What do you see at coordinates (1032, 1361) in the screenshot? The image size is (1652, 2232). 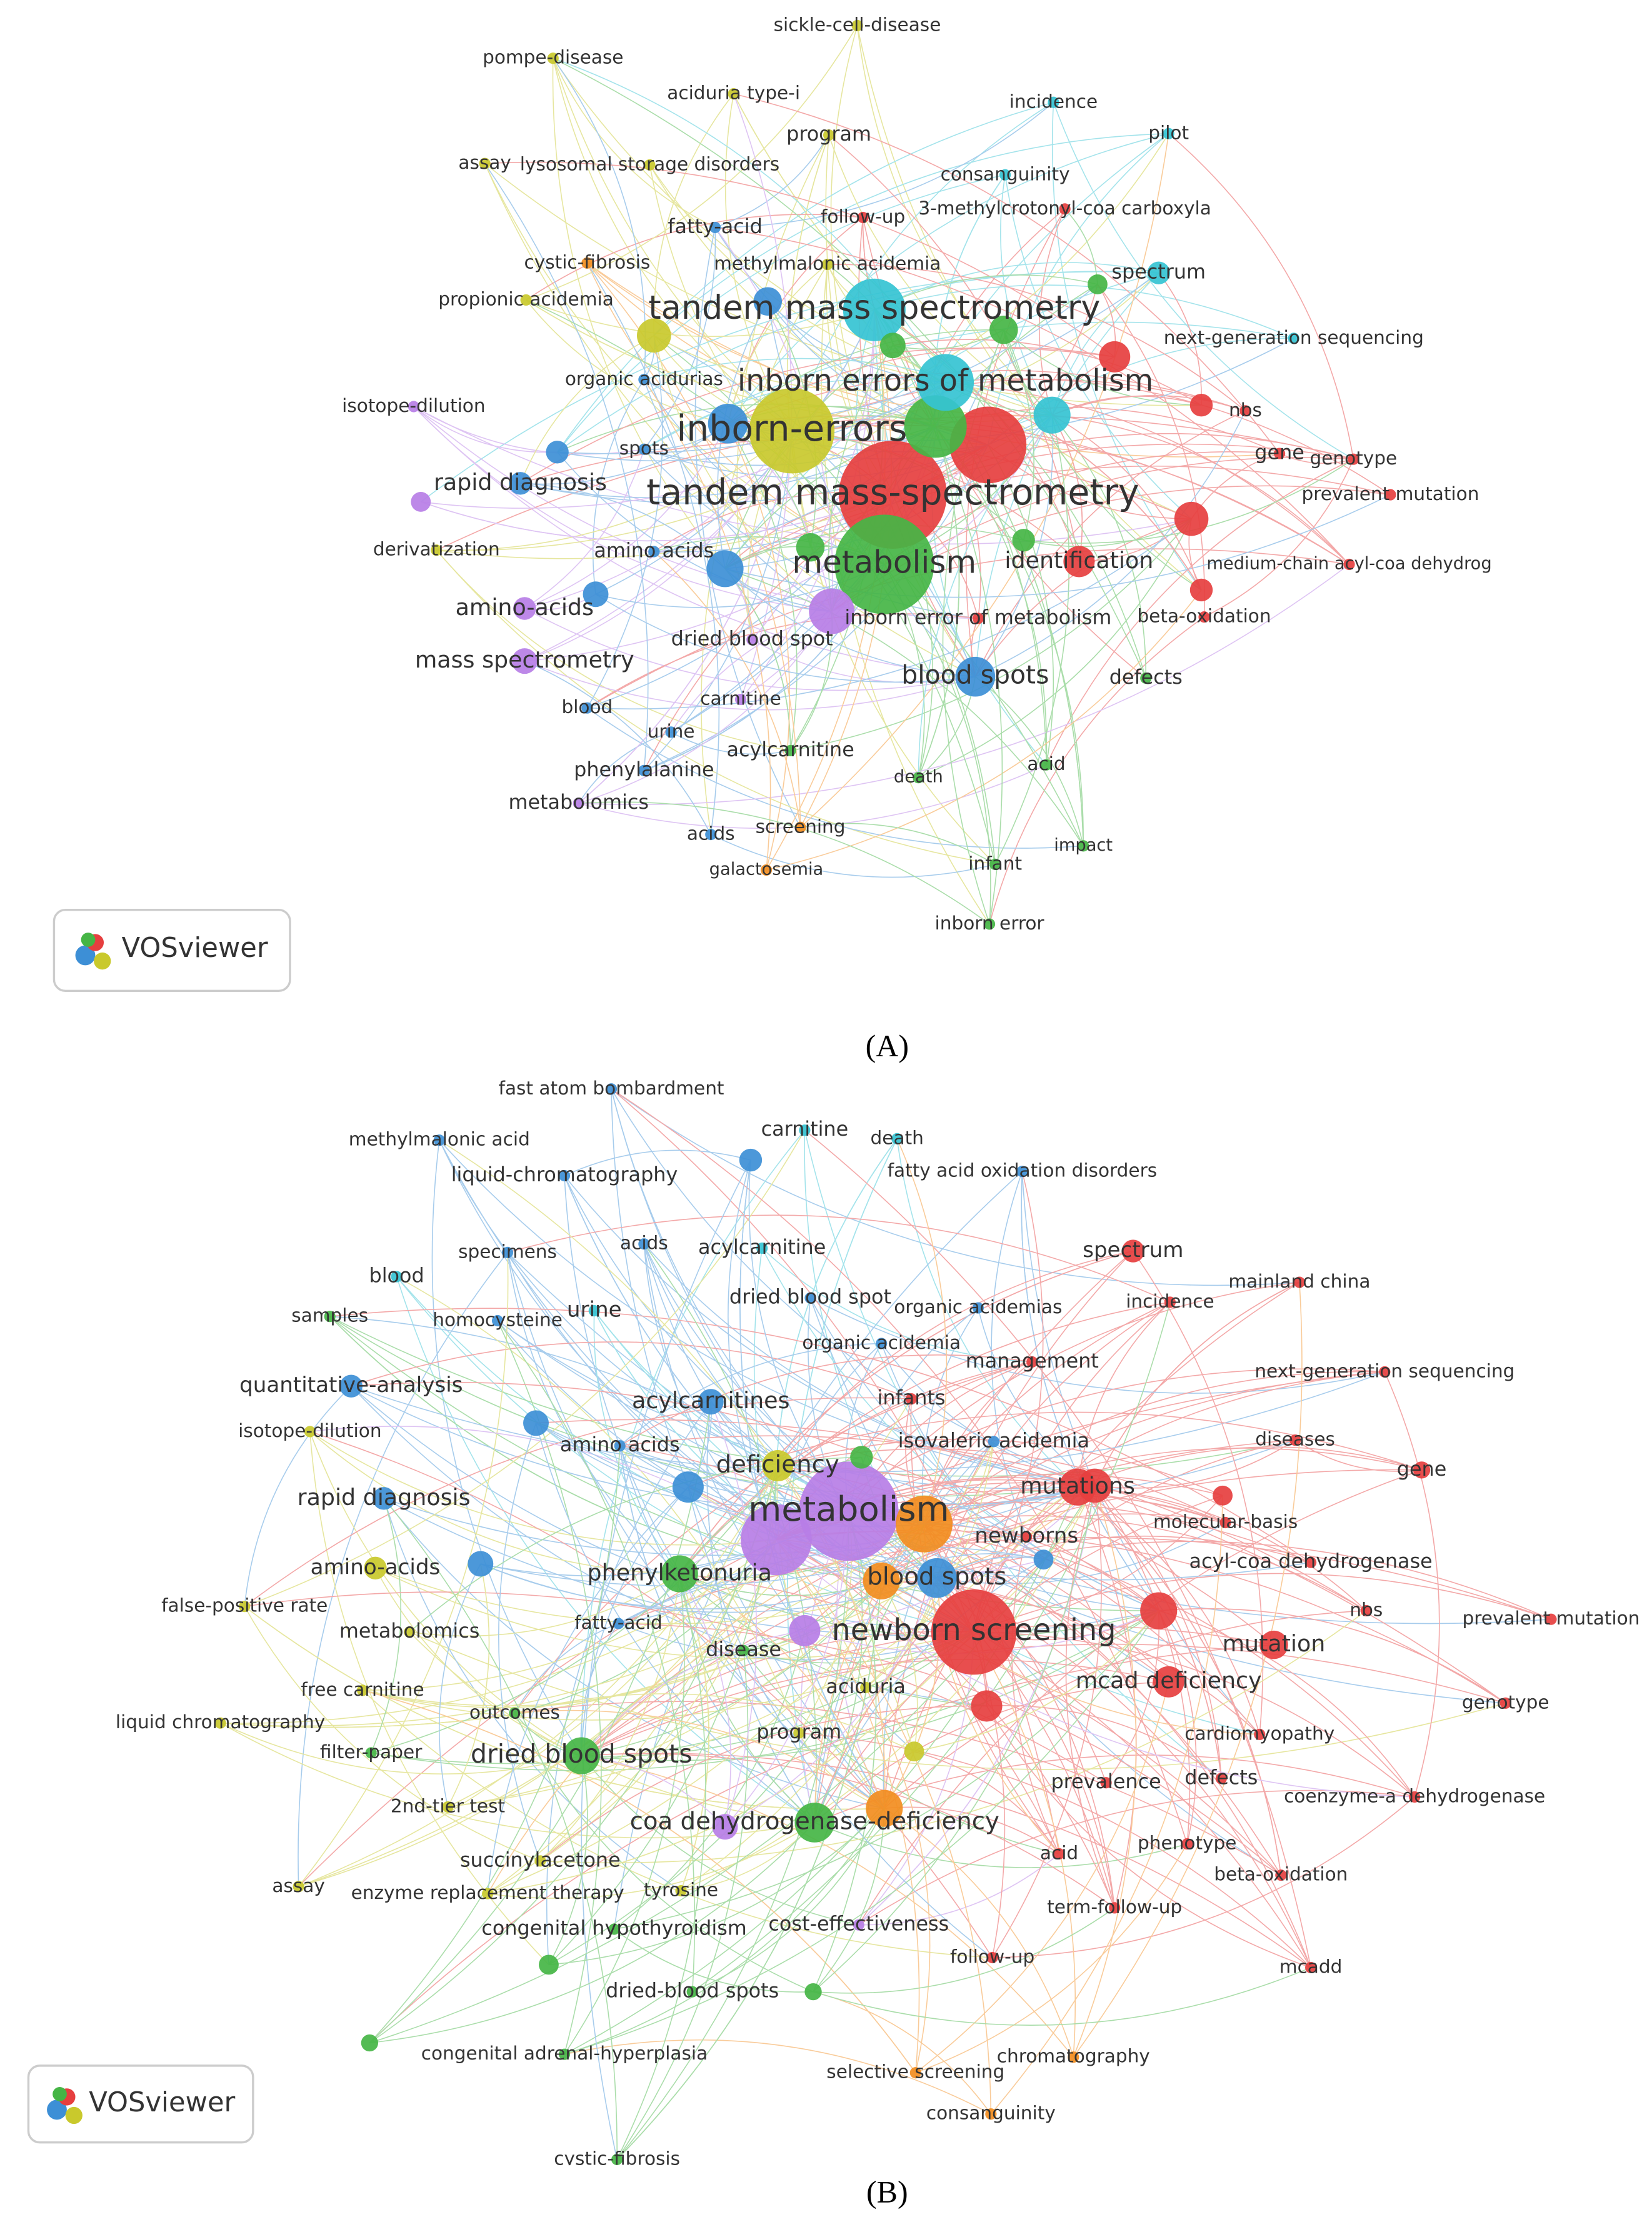 I see `node-label: management` at bounding box center [1032, 1361].